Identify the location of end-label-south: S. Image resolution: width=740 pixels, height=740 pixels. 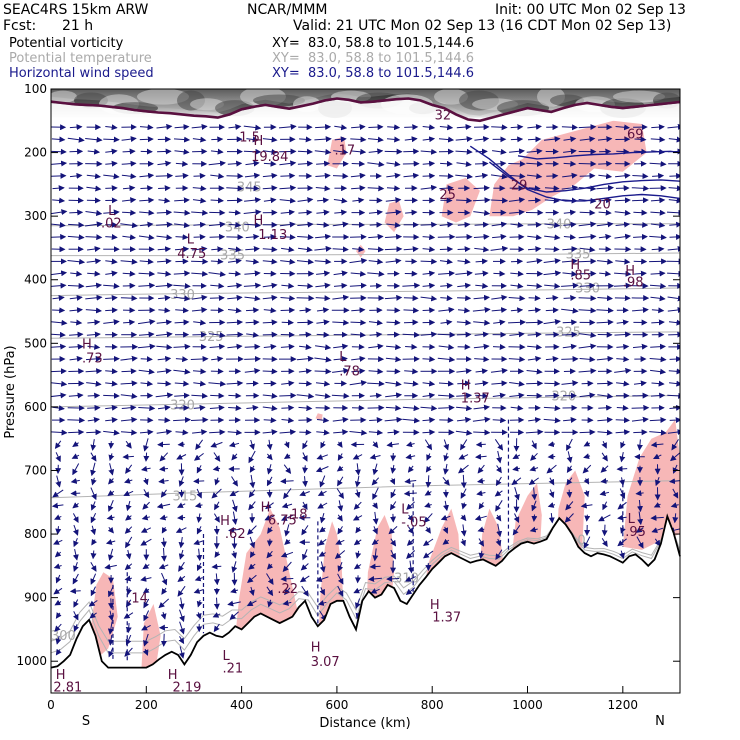
(86, 721).